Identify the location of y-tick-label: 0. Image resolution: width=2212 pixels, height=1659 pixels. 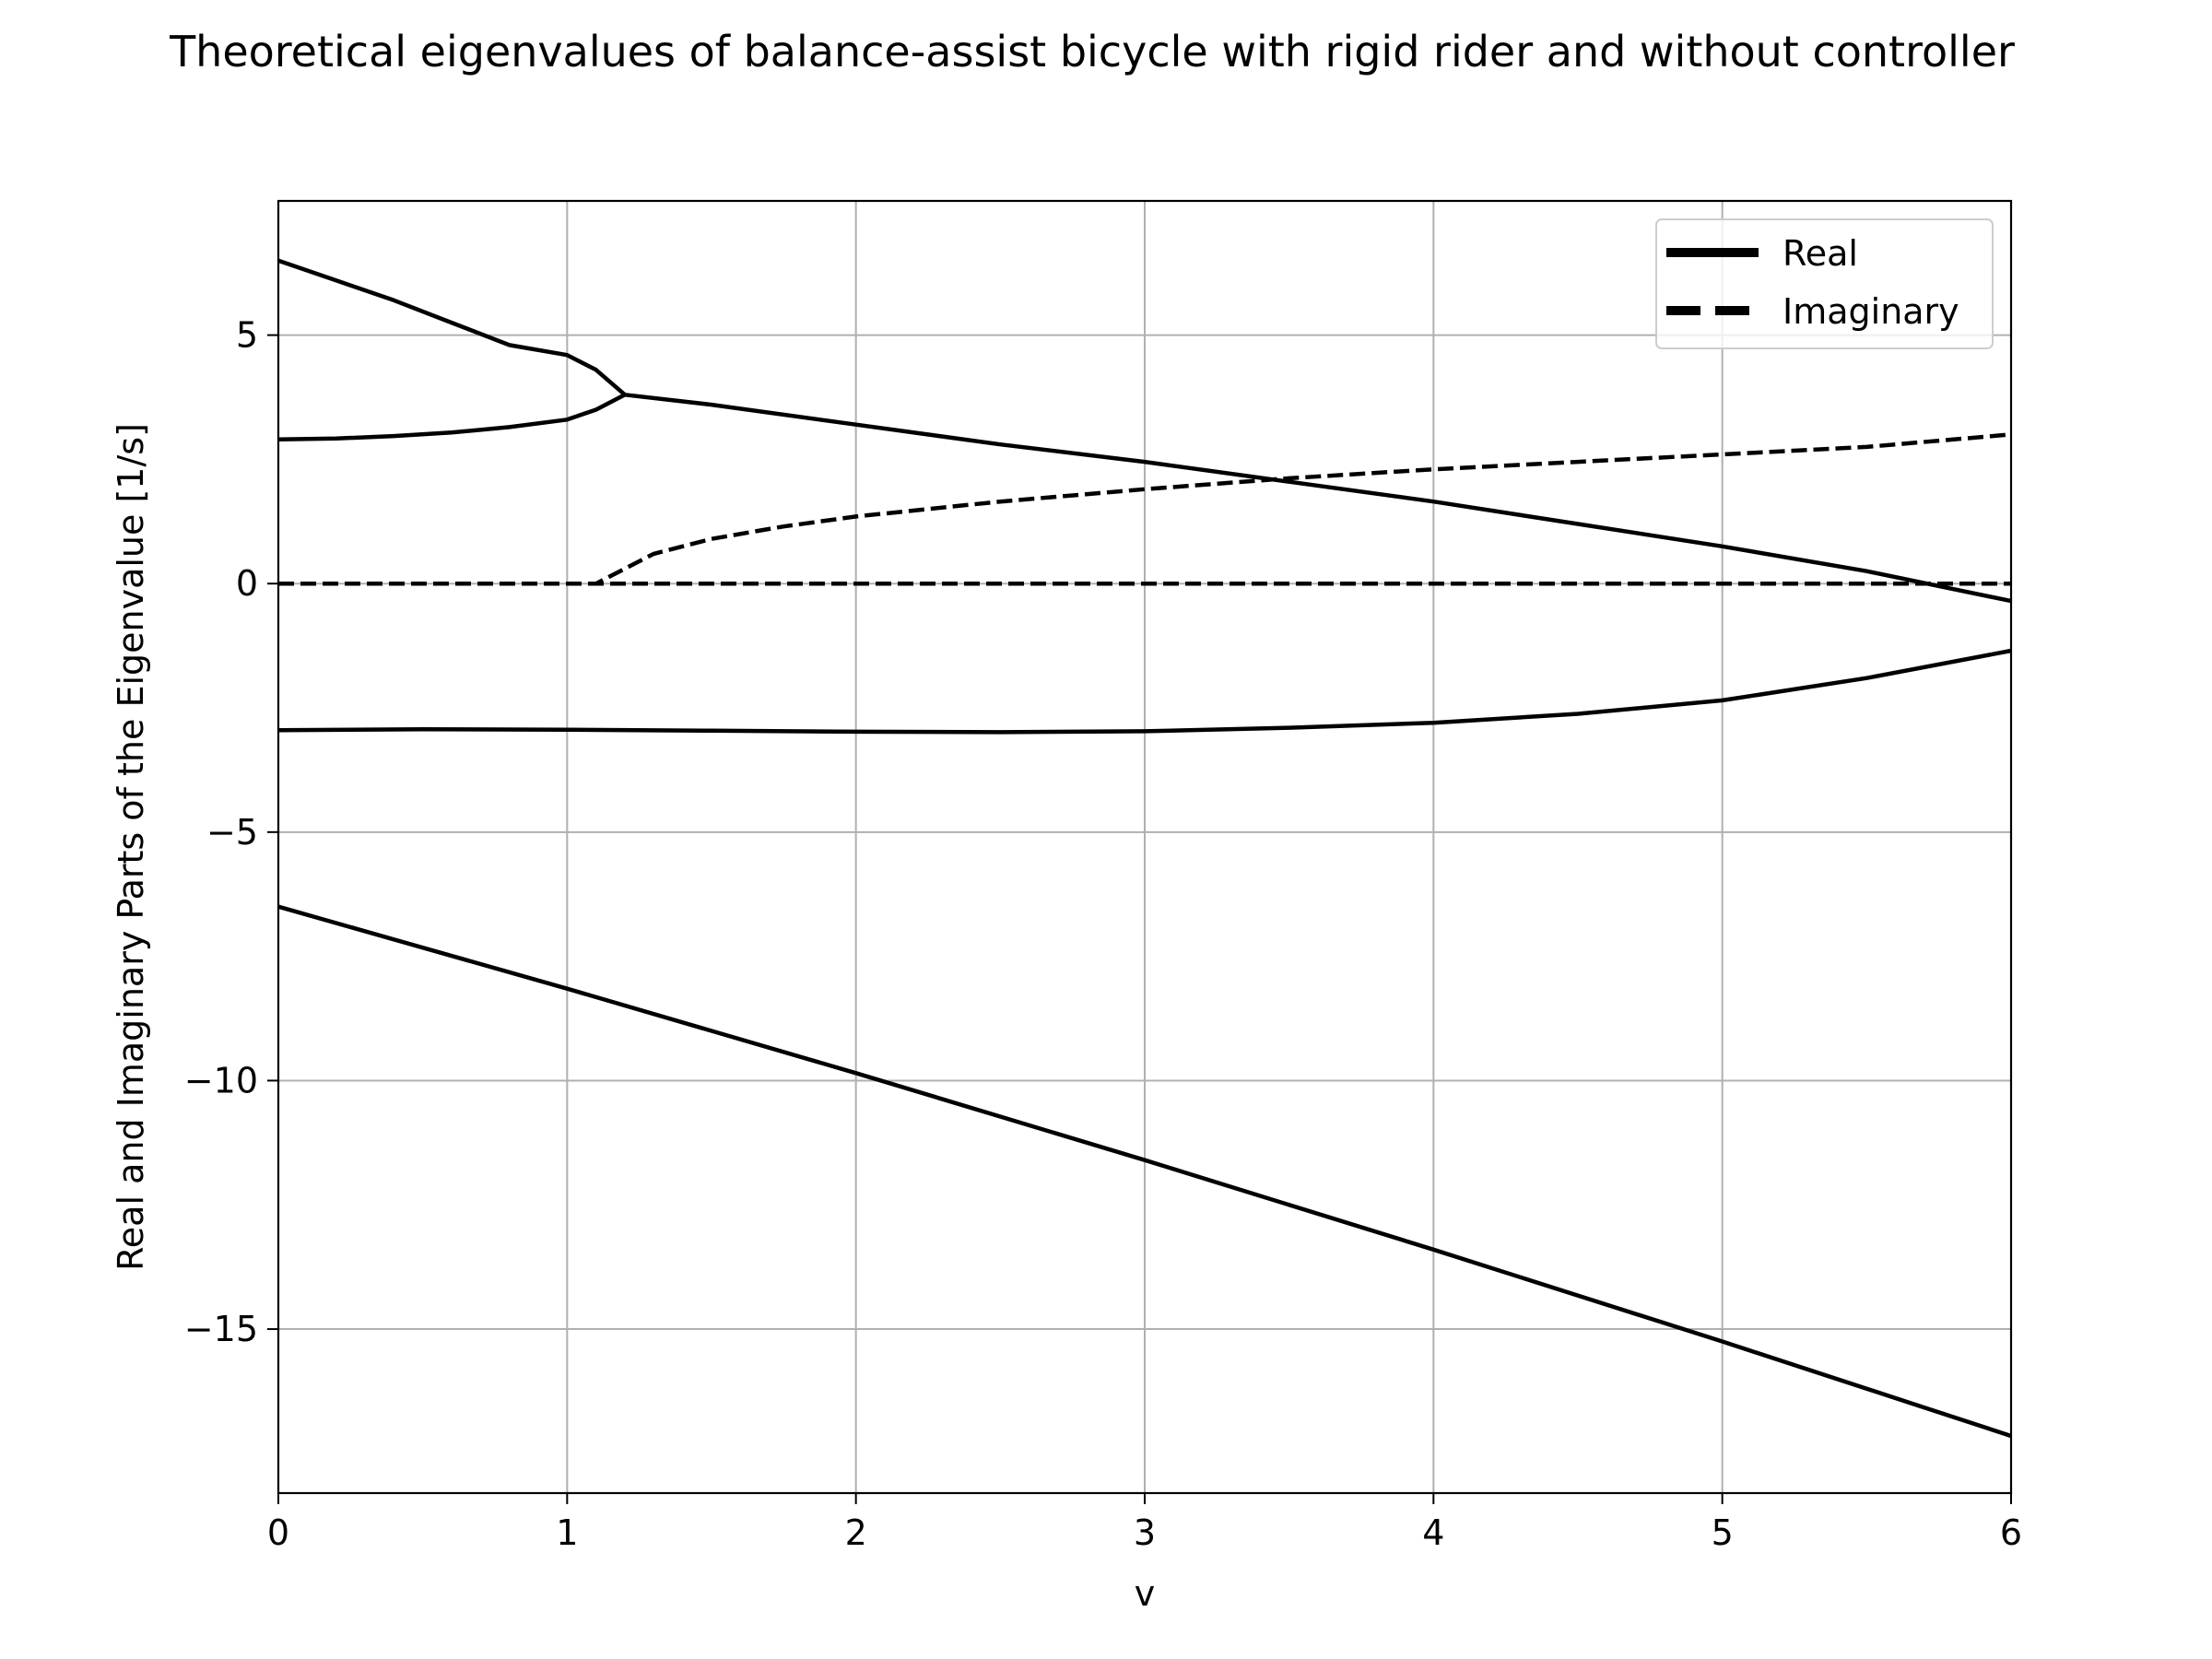
(247, 583).